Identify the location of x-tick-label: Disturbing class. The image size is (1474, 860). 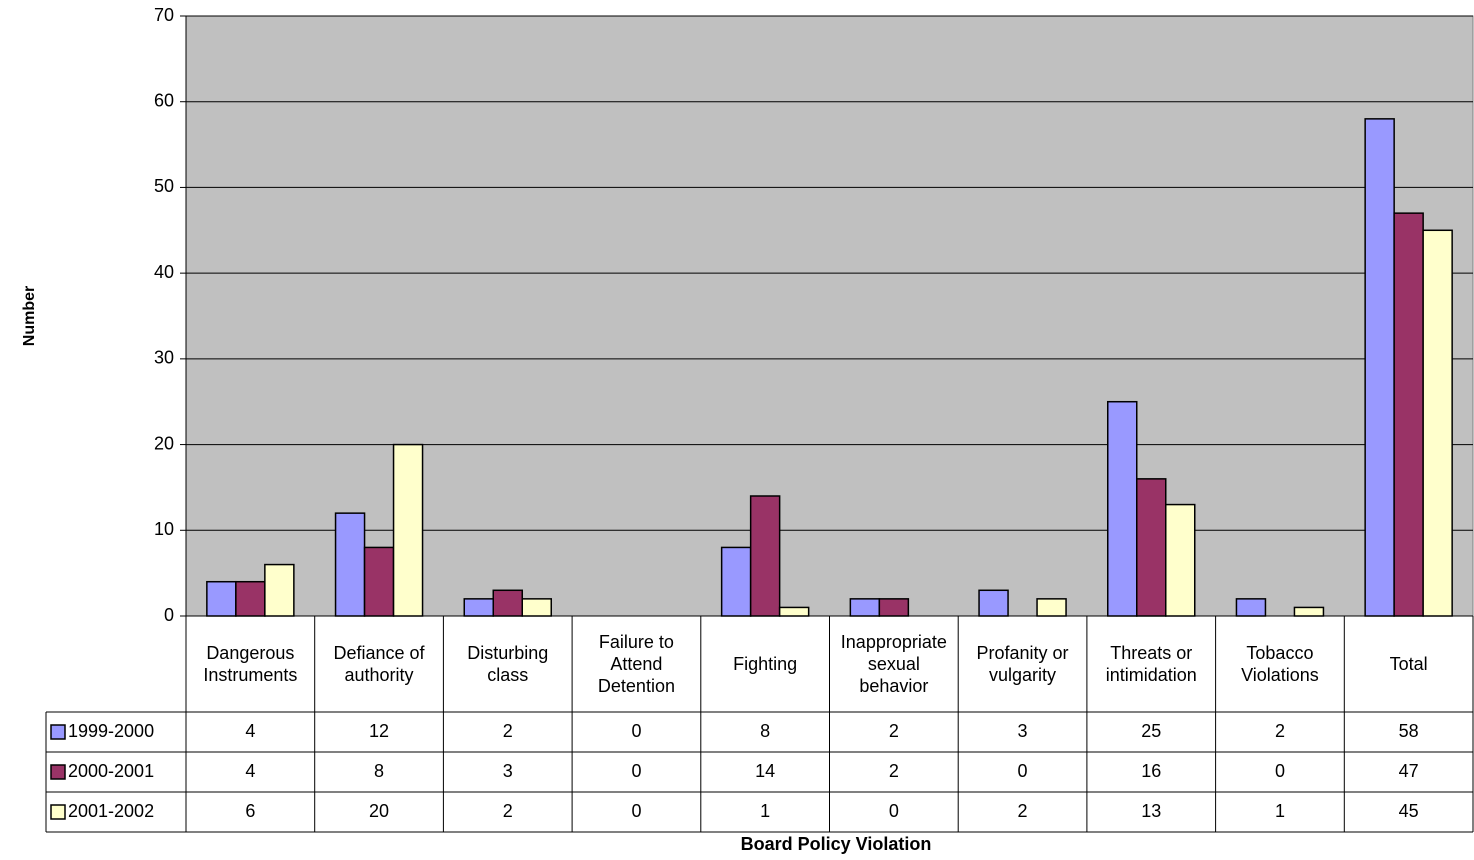
(508, 664).